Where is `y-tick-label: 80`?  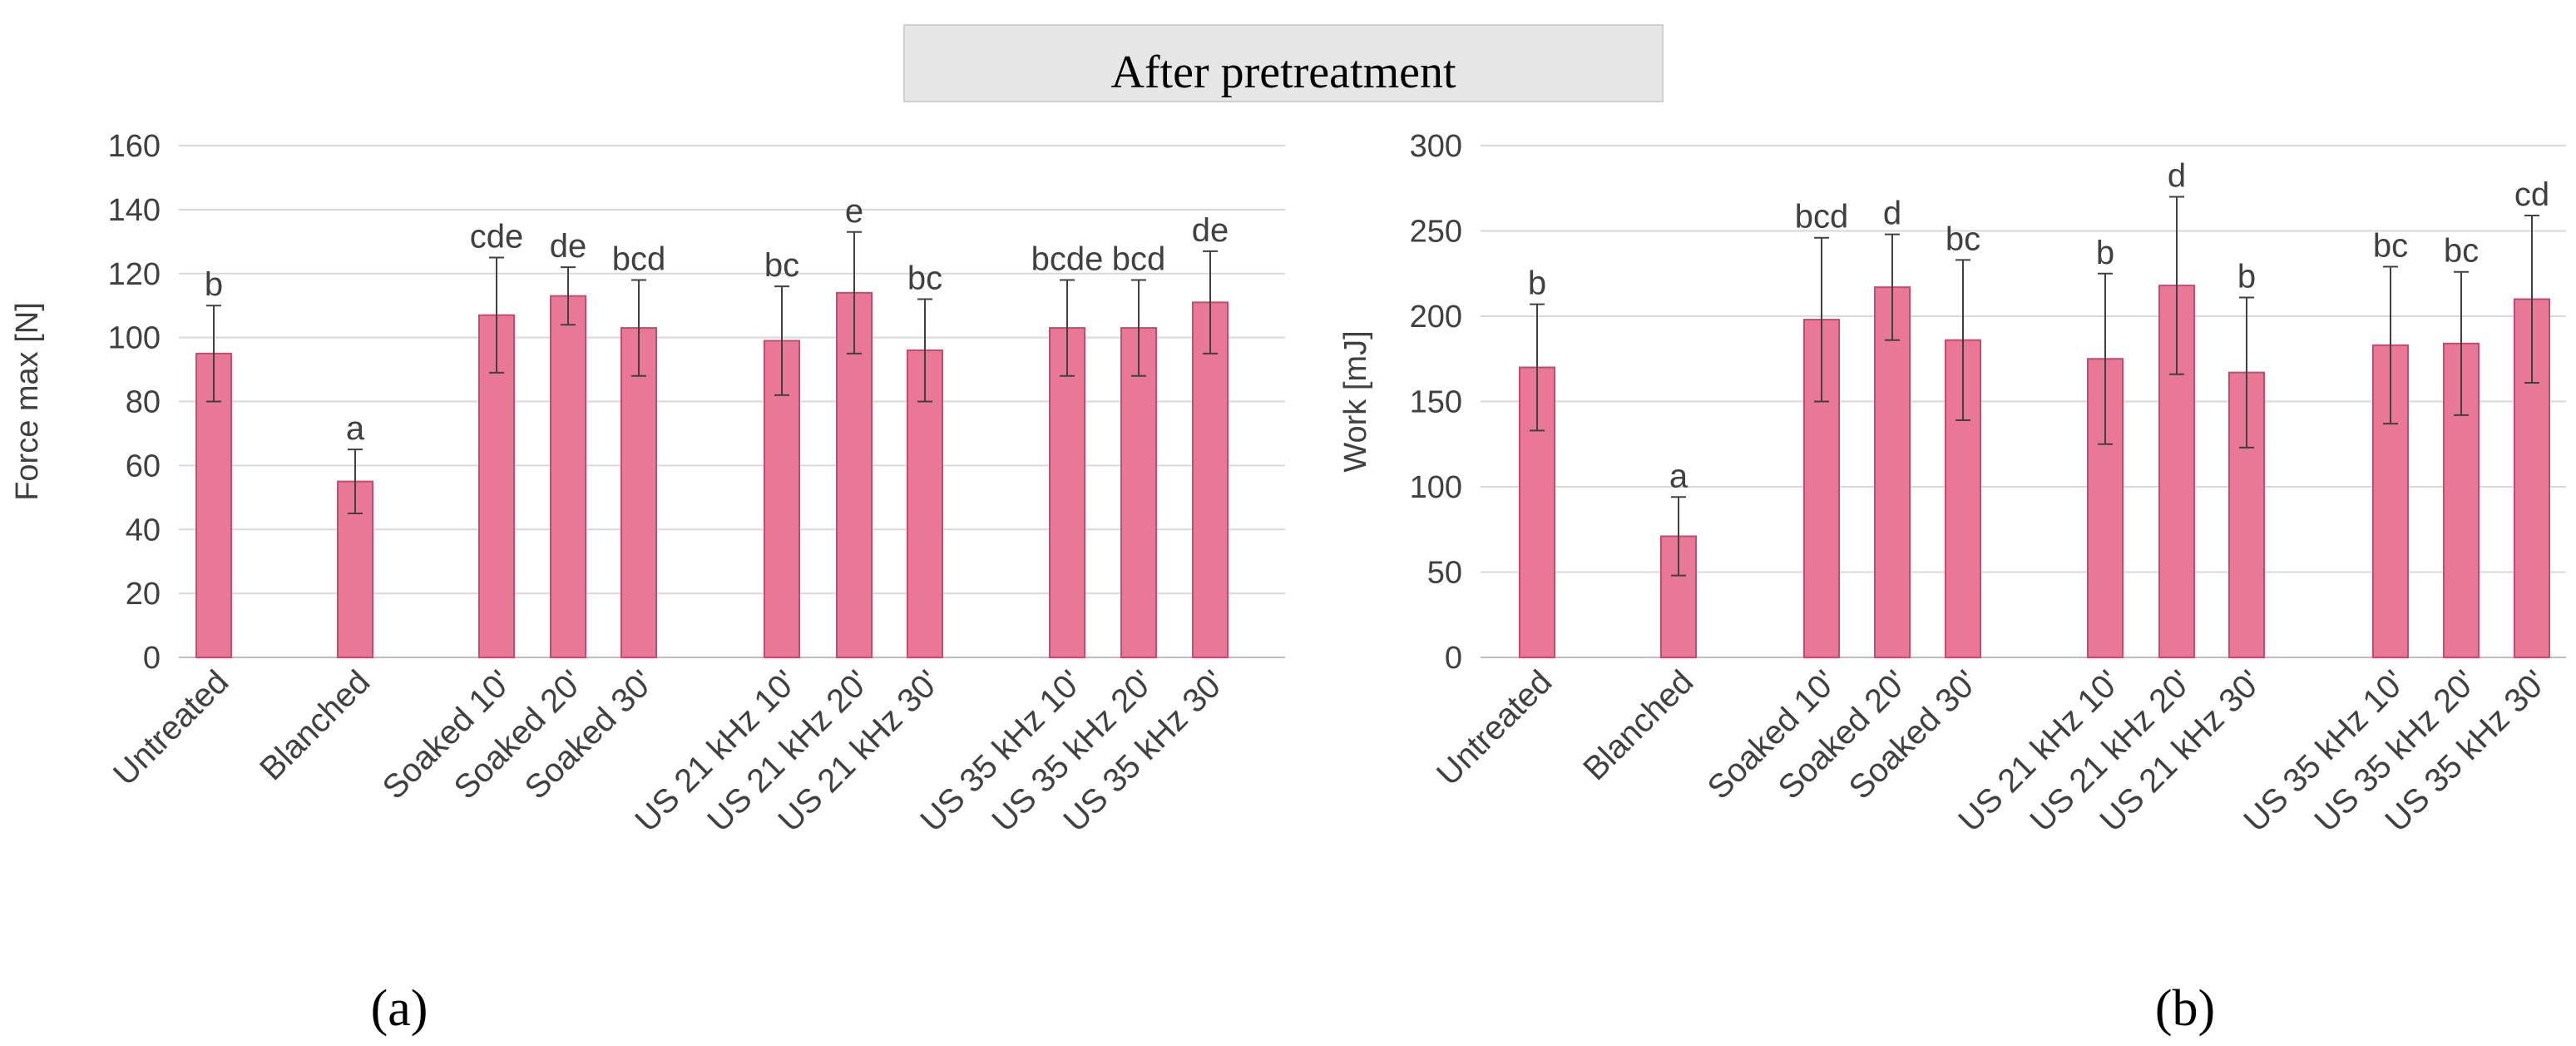
y-tick-label: 80 is located at coordinates (143, 402).